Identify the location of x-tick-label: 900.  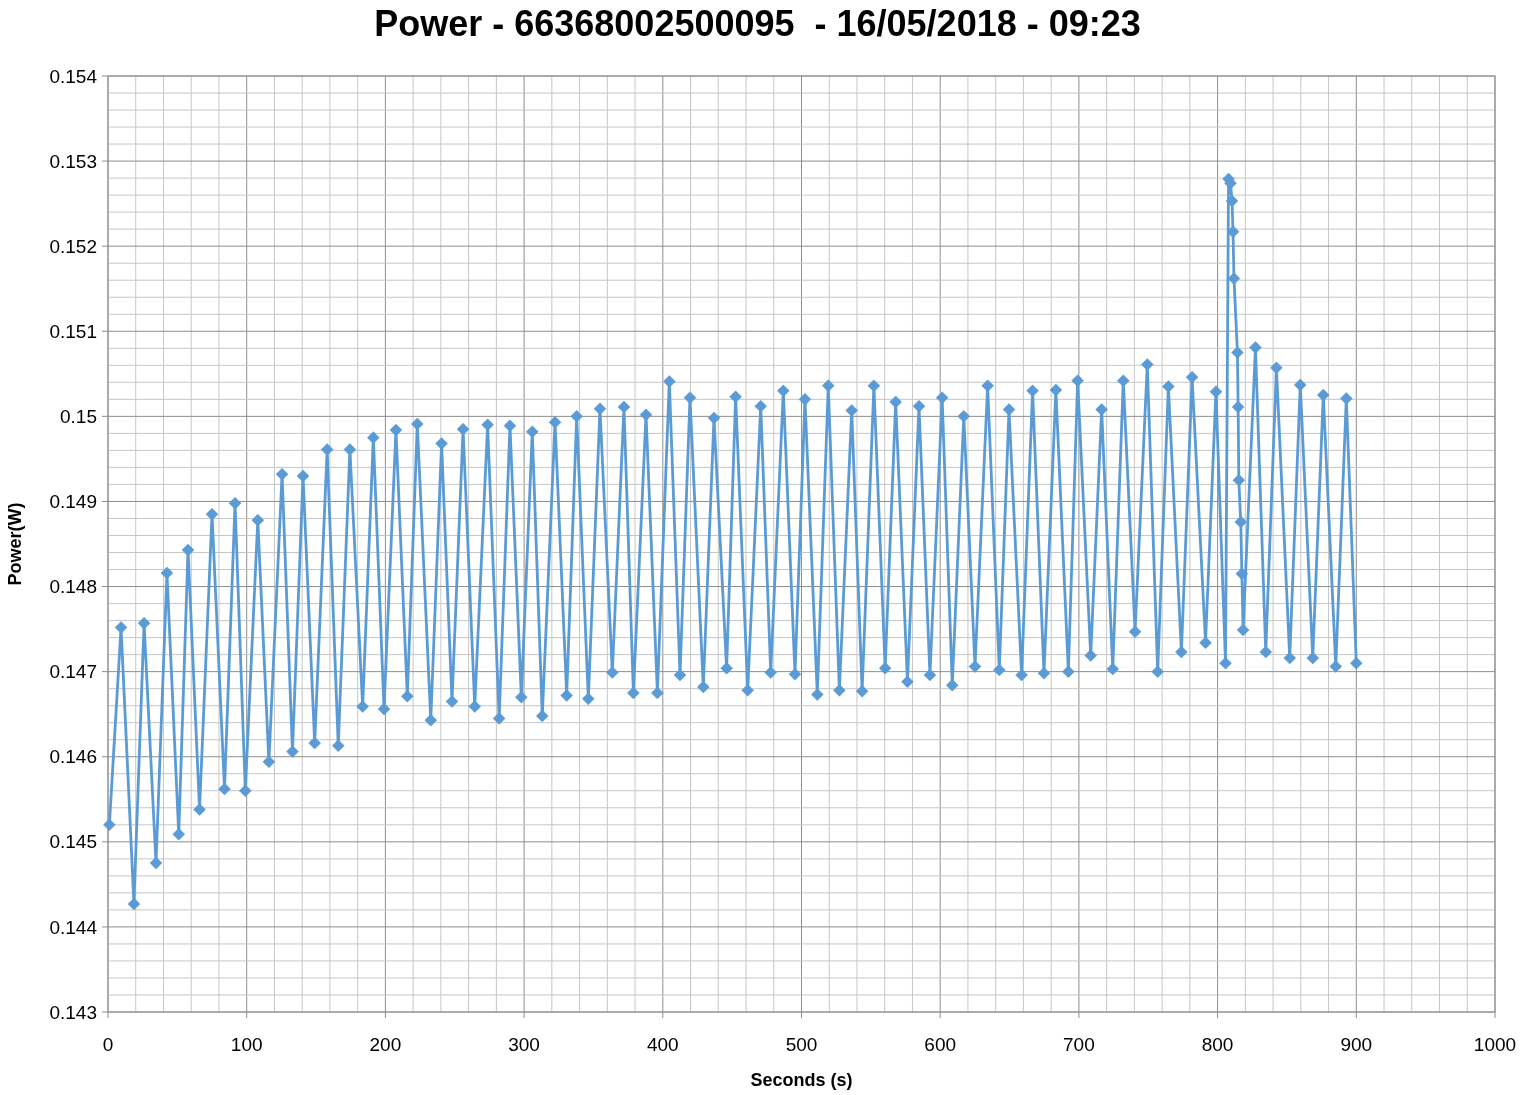
(1356, 1044).